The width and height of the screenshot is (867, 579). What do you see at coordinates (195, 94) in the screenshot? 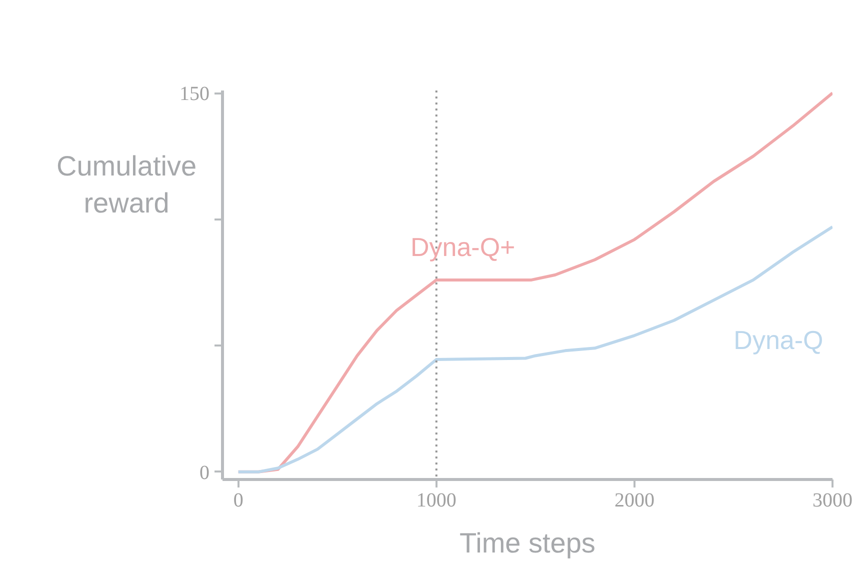
I see `y-tick-label: 150` at bounding box center [195, 94].